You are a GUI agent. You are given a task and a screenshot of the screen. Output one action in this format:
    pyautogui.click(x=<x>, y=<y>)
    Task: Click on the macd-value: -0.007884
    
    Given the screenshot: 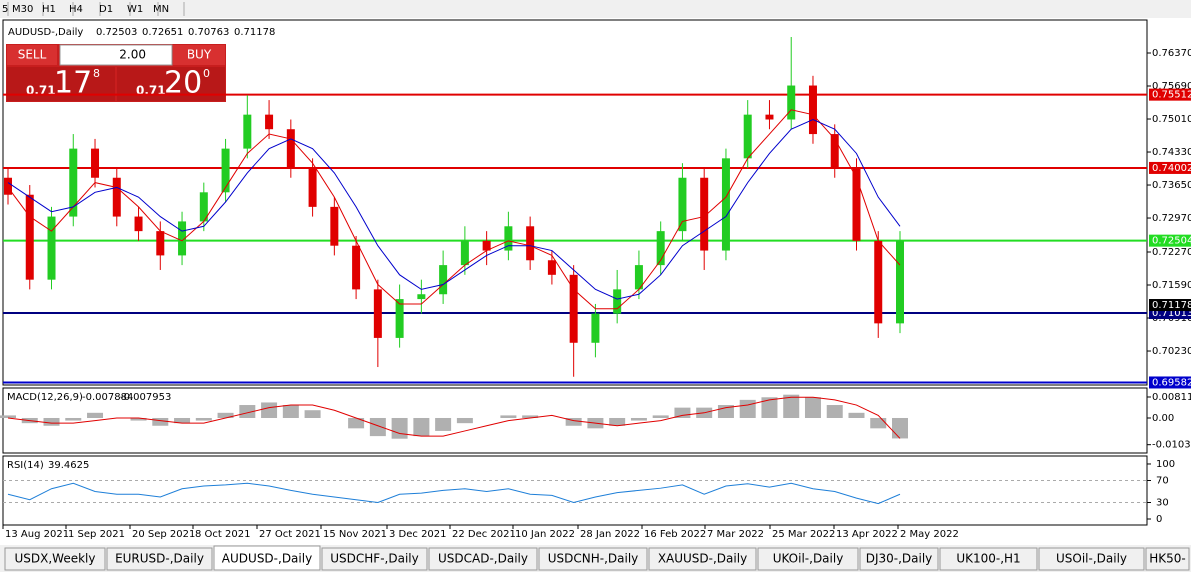 What is the action you would take?
    pyautogui.click(x=107, y=397)
    